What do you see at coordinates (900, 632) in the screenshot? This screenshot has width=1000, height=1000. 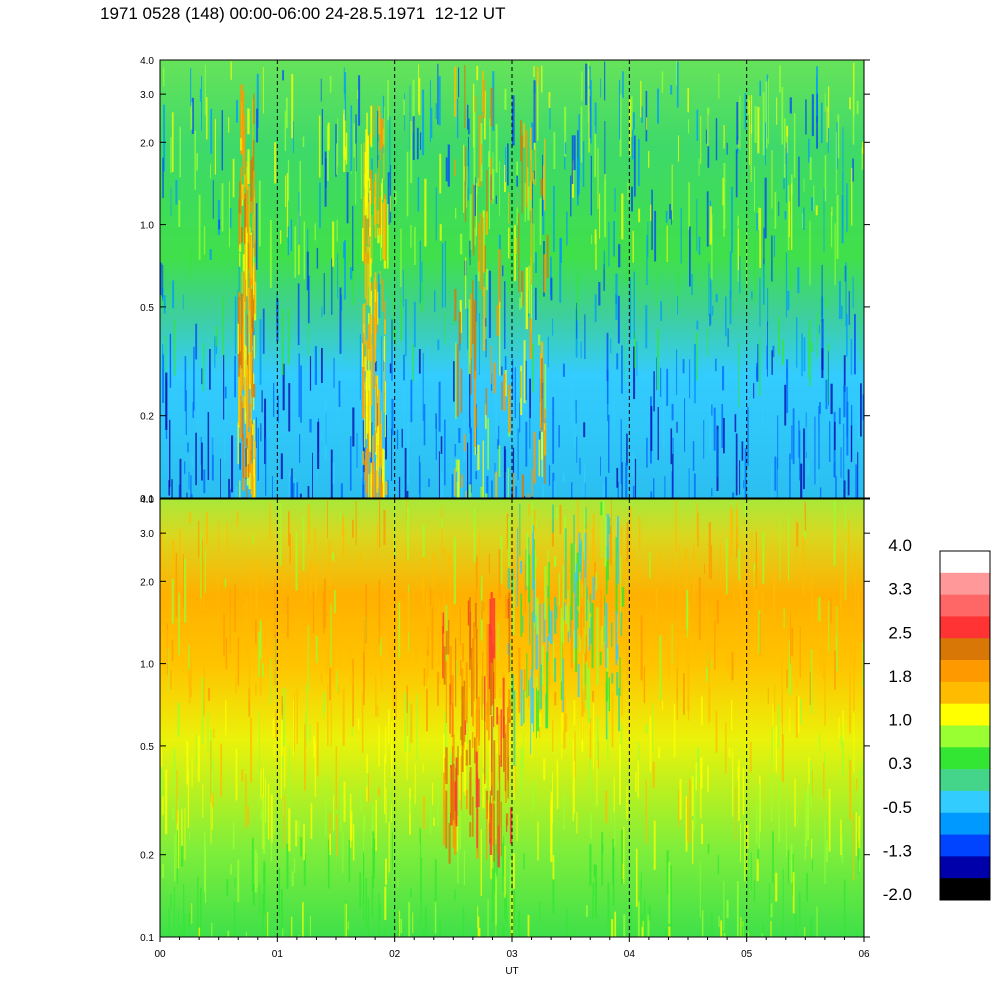 I see `colorbar-label: 2.5` at bounding box center [900, 632].